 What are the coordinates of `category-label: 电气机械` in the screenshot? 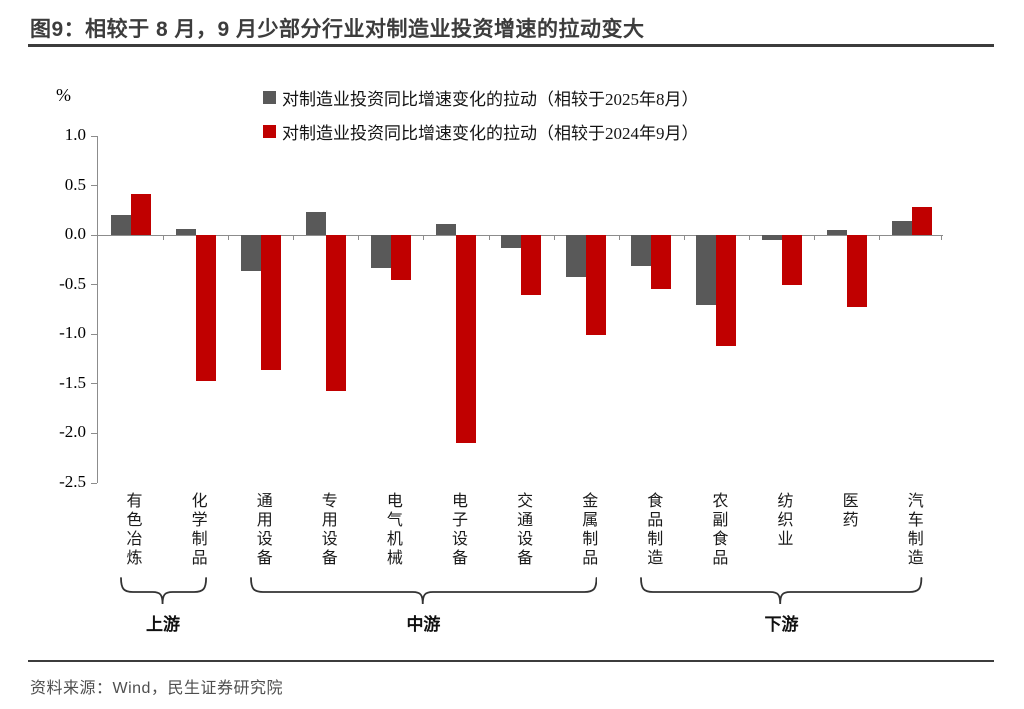 It's located at (392, 530).